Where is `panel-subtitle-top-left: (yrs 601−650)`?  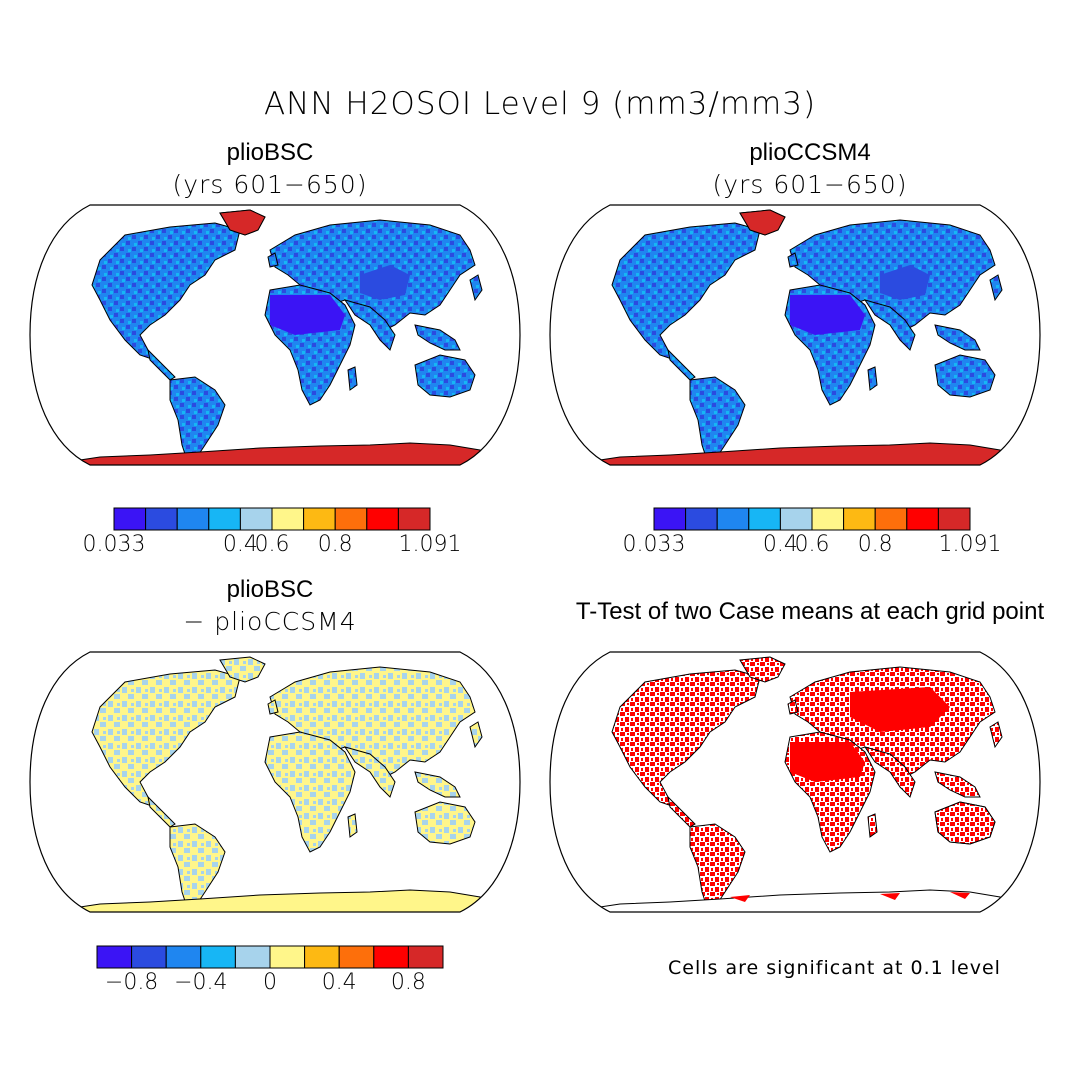
panel-subtitle-top-left: (yrs 601−650) is located at coordinates (270, 184).